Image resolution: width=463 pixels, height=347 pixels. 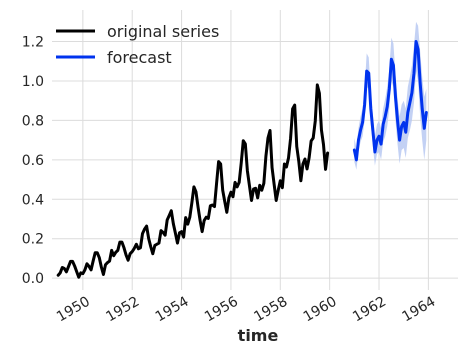 What do you see at coordinates (163, 31) in the screenshot?
I see `legend-label-original-series: original series` at bounding box center [163, 31].